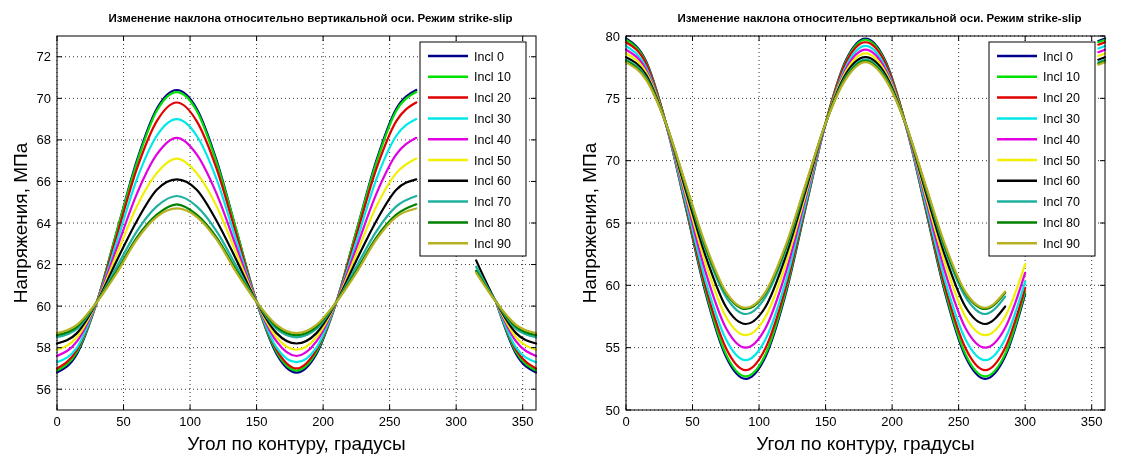 The height and width of the screenshot is (464, 1138). I want to click on y-tick-label: 64, so click(43, 223).